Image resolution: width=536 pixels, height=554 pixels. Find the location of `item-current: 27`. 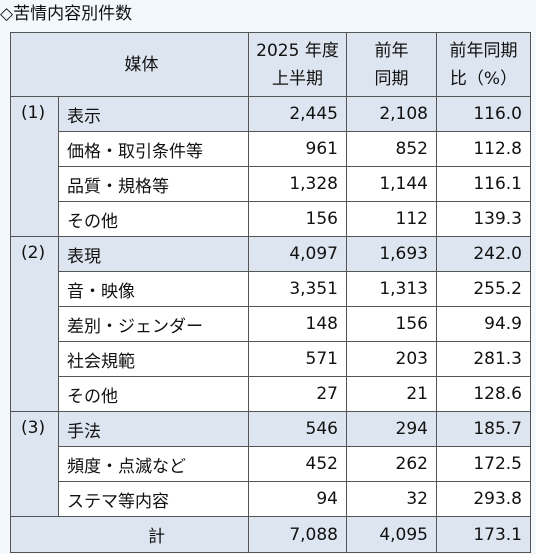

item-current: 27 is located at coordinates (297, 394).